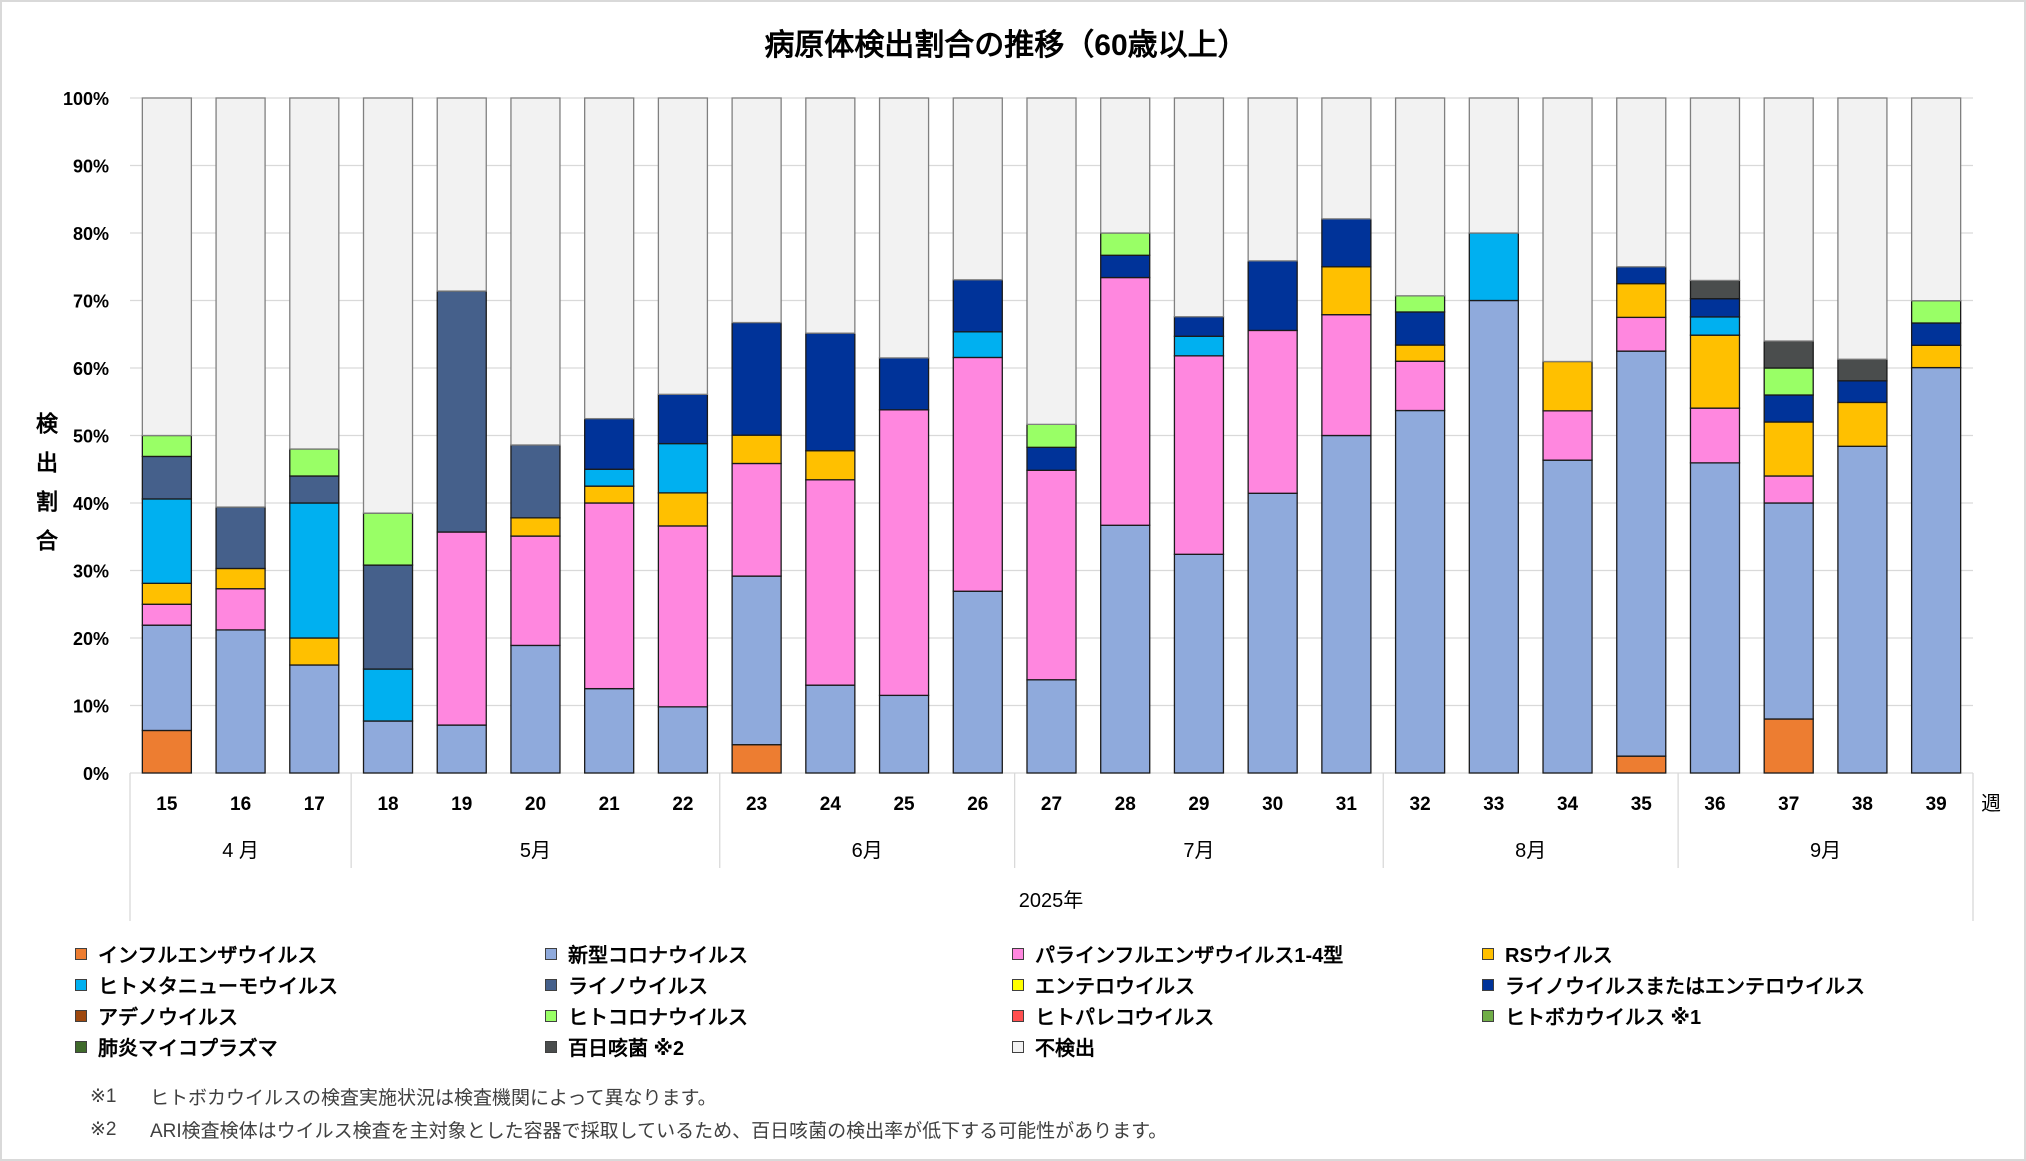  Describe the element at coordinates (208, 956) in the screenshot. I see `legend-label: インフルエンザウイルス` at that location.